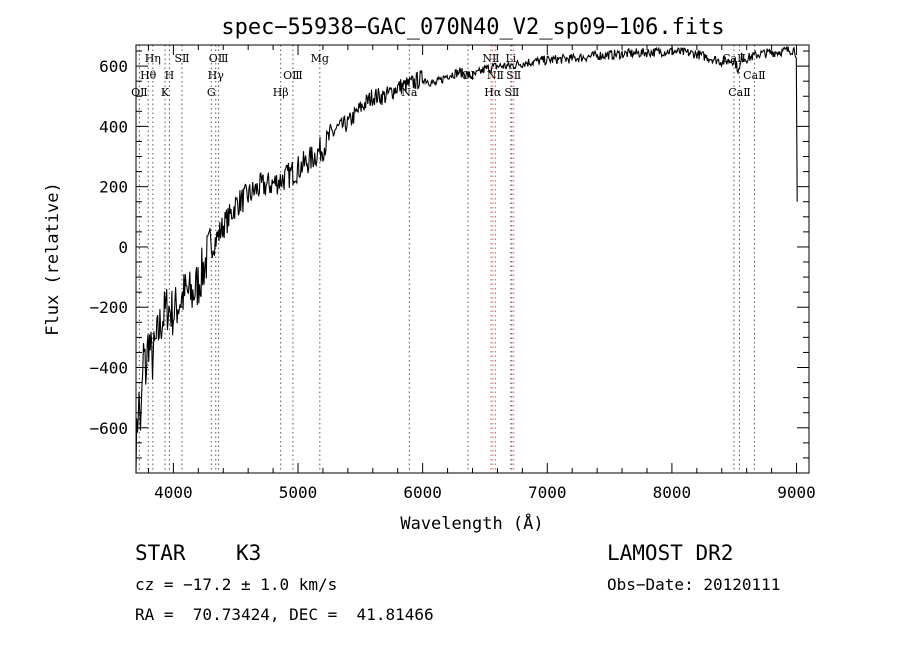 This screenshot has width=900, height=650. I want to click on line-marker-label: Hγ, so click(216, 75).